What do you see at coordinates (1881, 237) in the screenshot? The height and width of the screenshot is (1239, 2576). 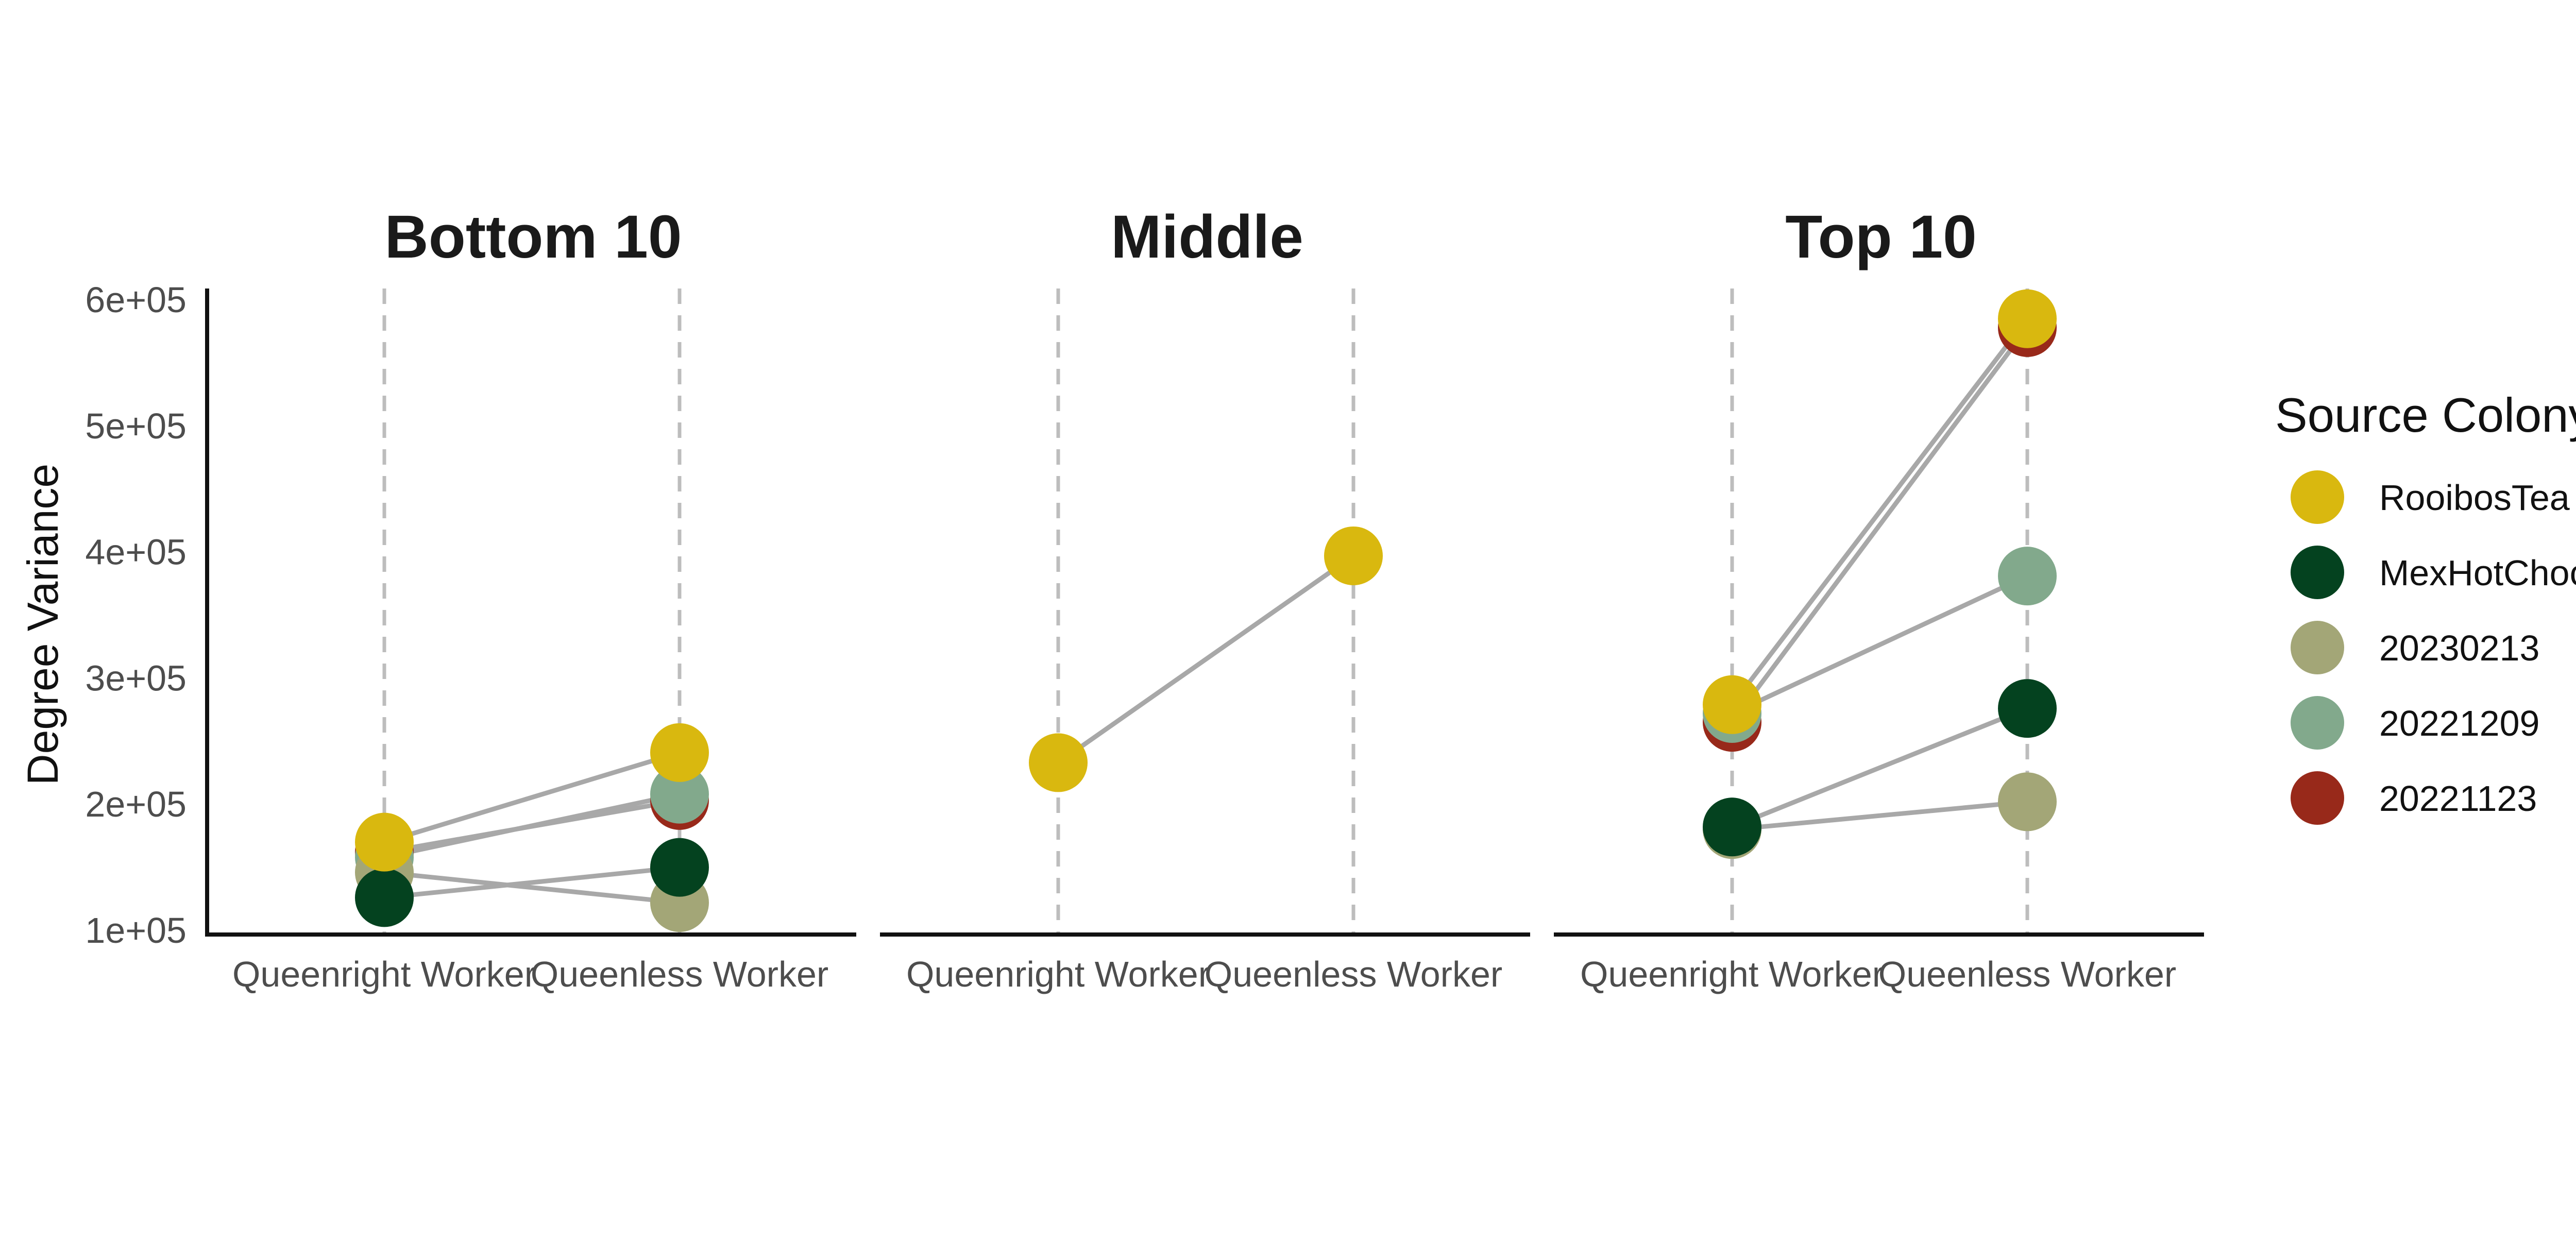 I see `panel-title: Top 10` at bounding box center [1881, 237].